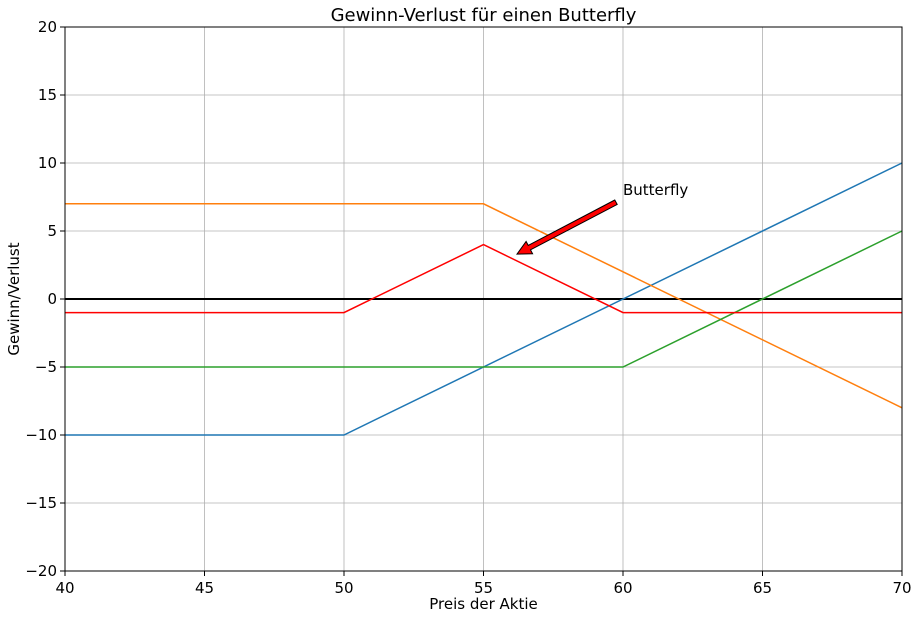 The image size is (918, 619). I want to click on x-tick-label: 55, so click(483, 588).